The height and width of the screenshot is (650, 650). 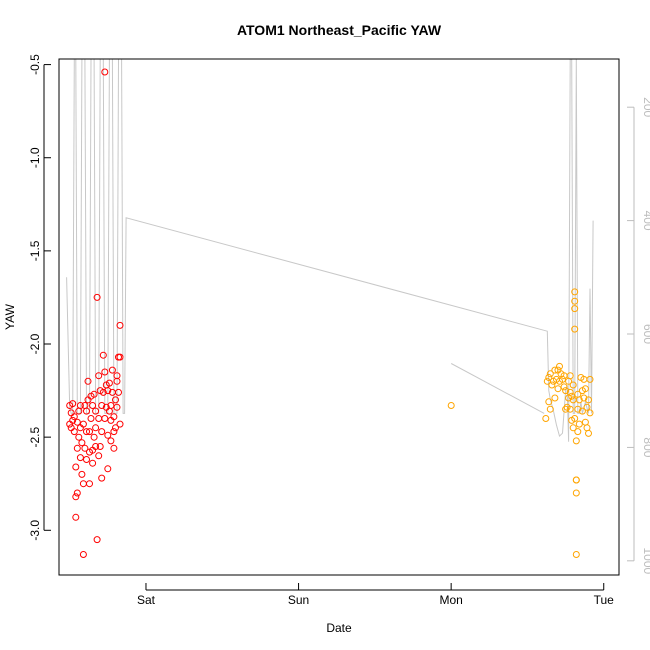 What do you see at coordinates (35, 436) in the screenshot?
I see `y-tick-label: -2.5` at bounding box center [35, 436].